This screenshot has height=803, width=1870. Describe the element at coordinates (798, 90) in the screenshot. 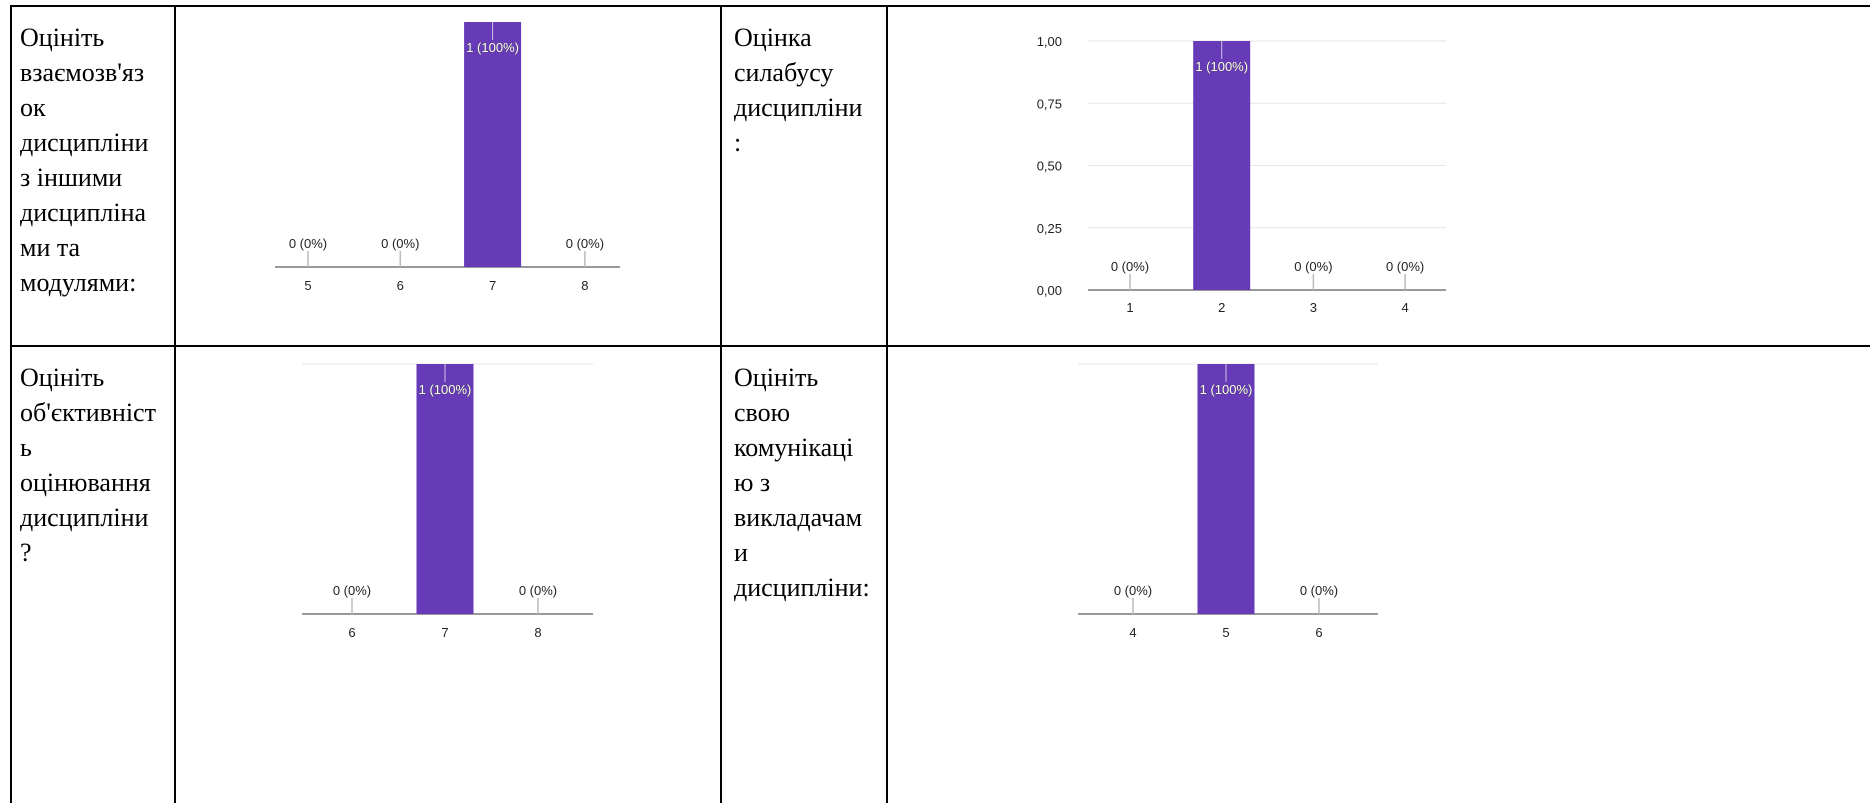

I see `question-label-syllabus: Оцінка силабусу дисципліни :` at that location.